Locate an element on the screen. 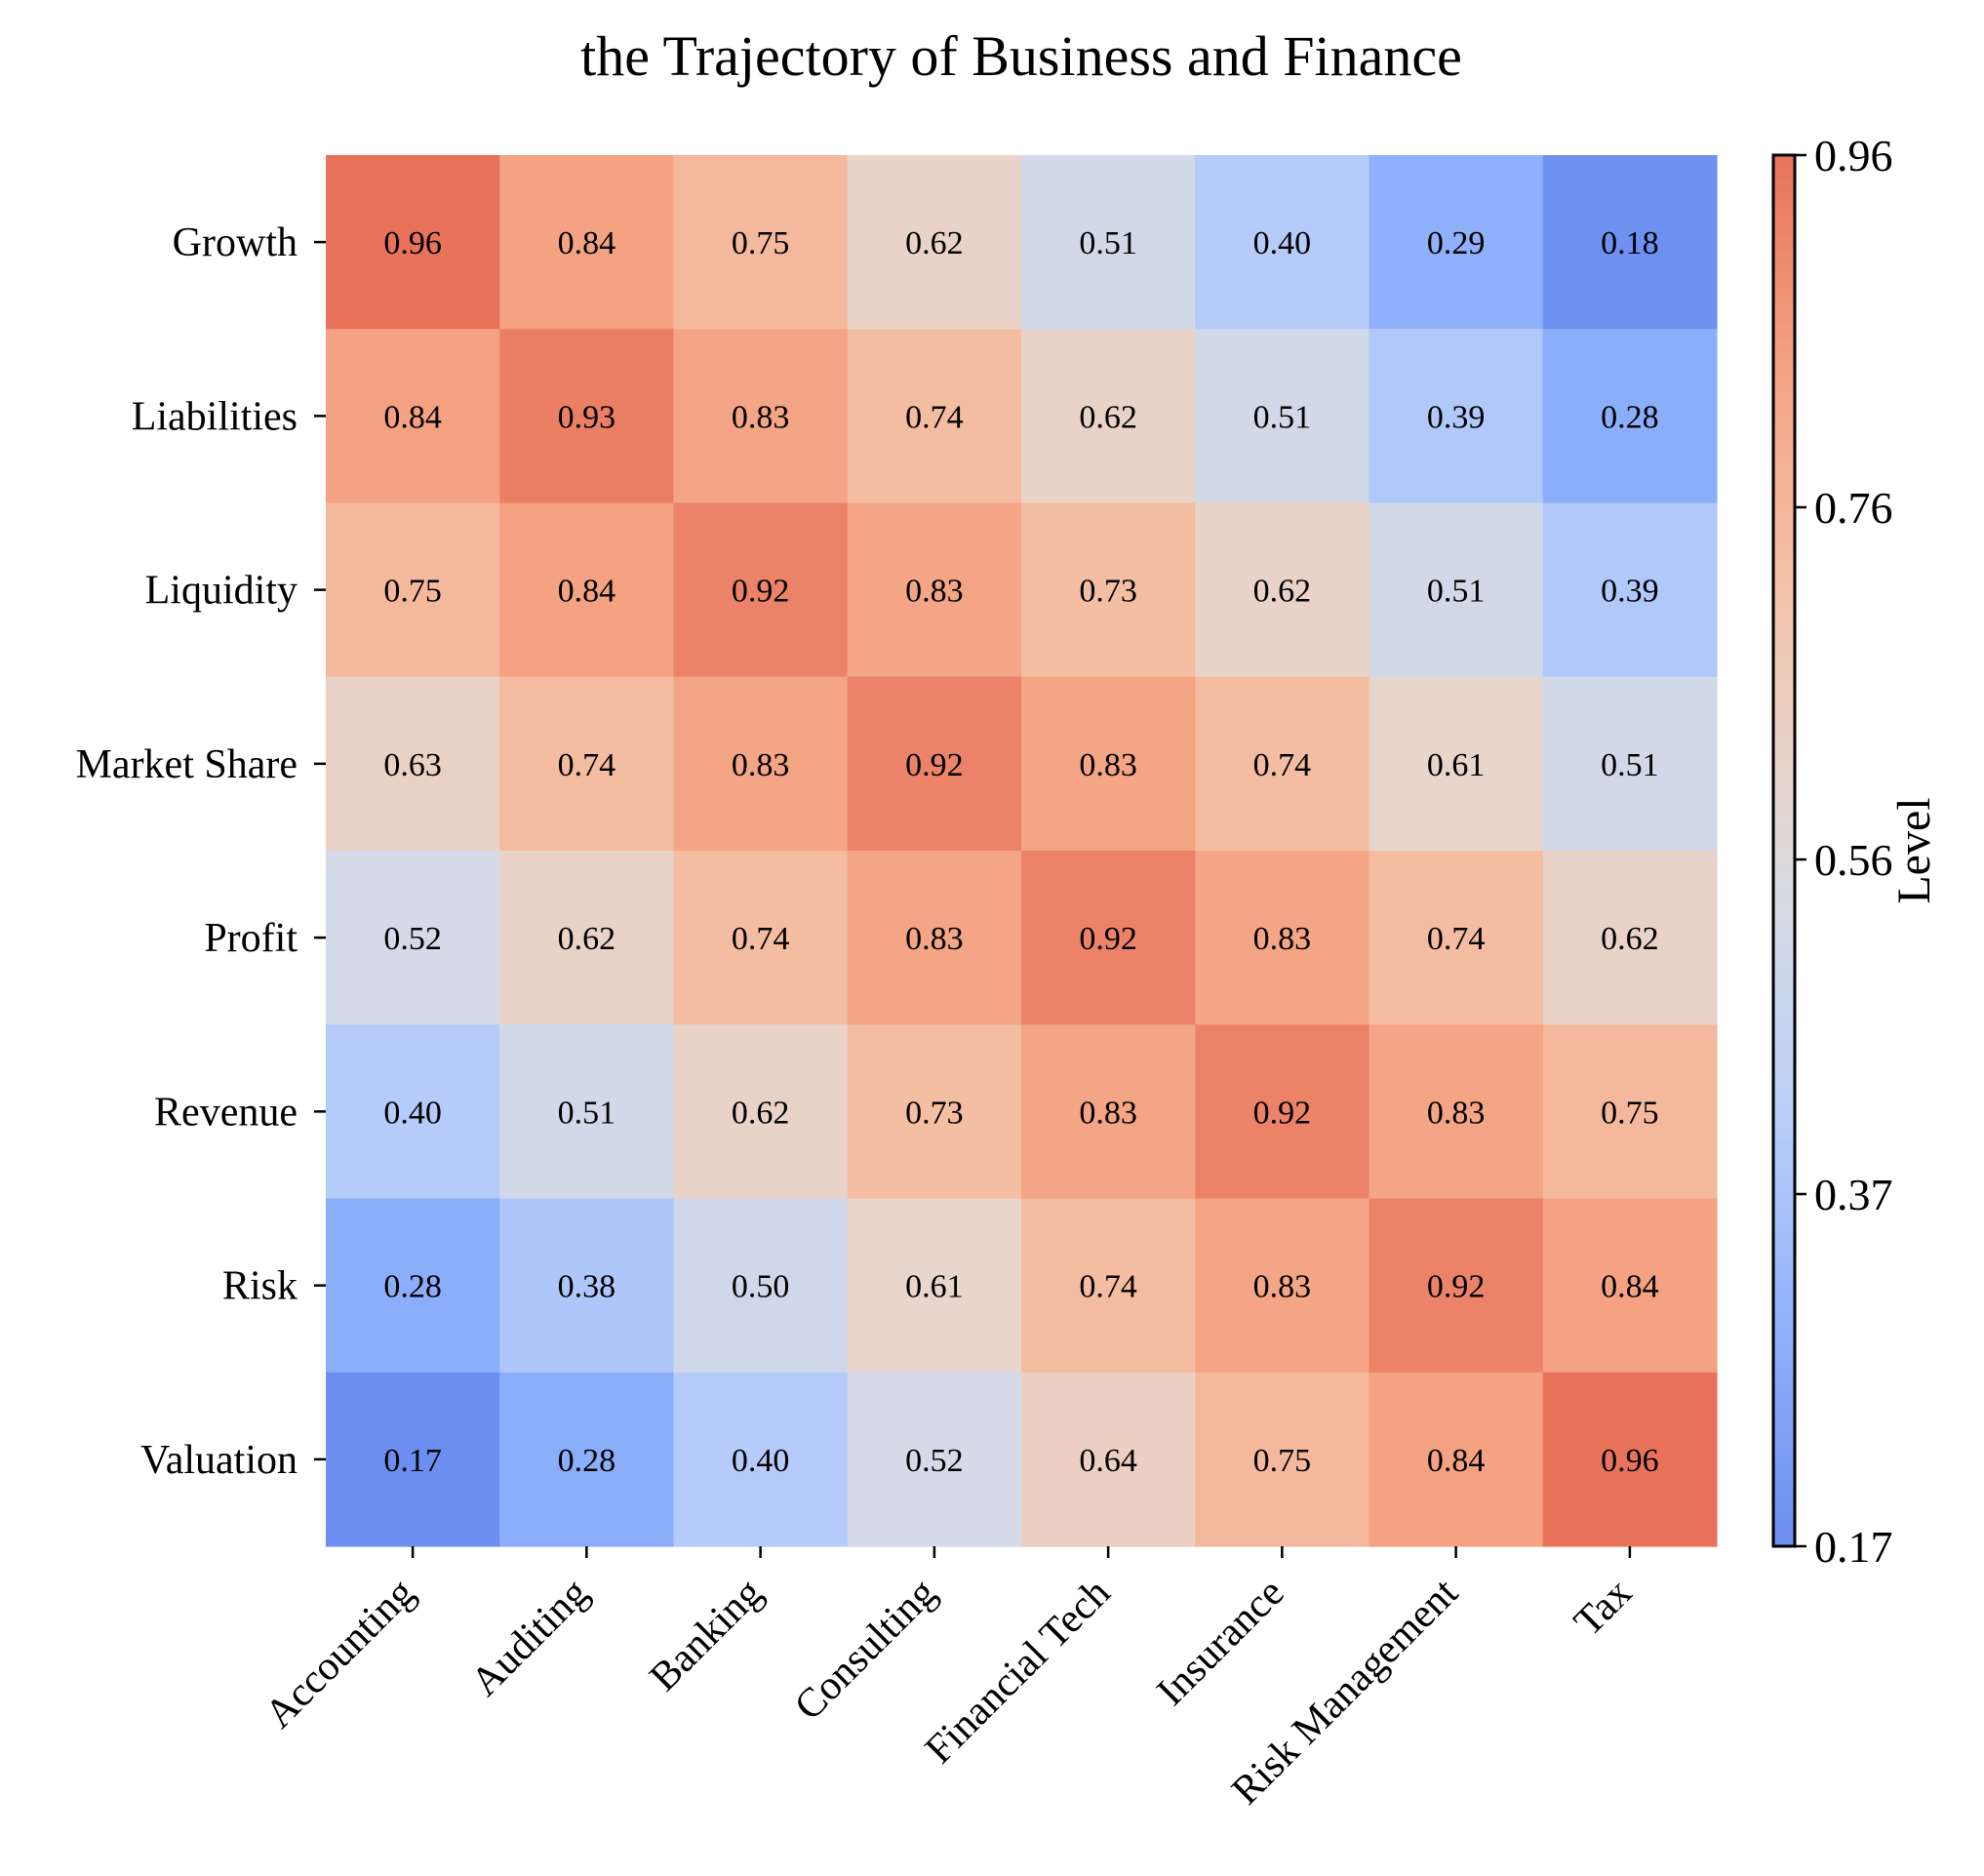 The width and height of the screenshot is (1984, 1876). cell-value-label: 0.52 is located at coordinates (934, 1461).